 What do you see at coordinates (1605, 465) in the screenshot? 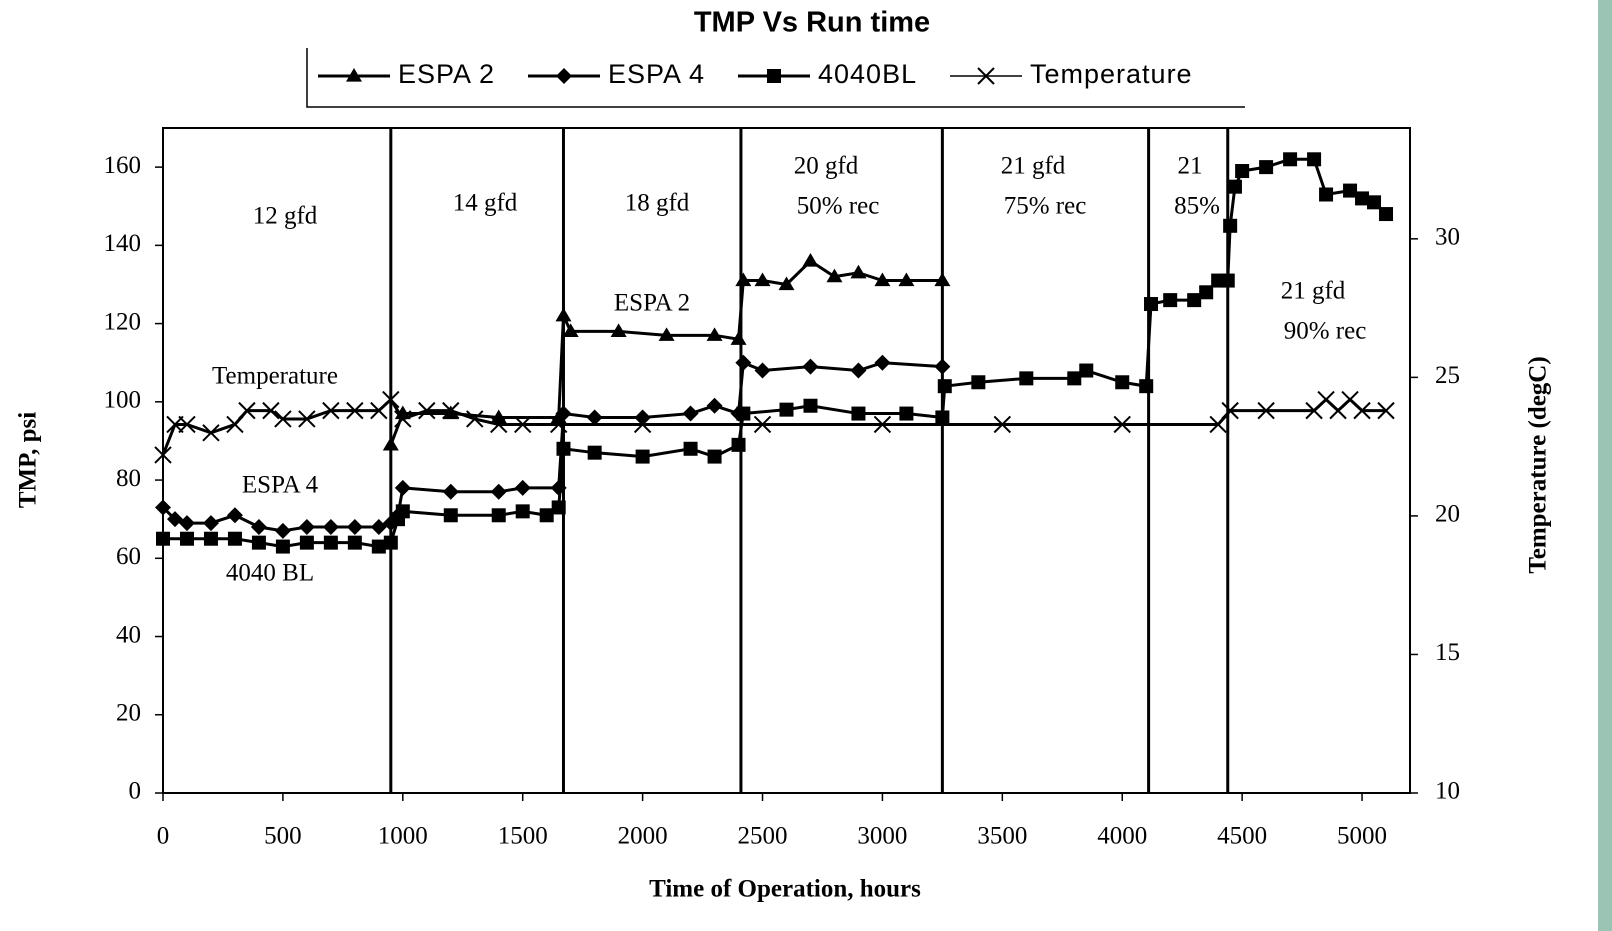
I see `side-strip` at bounding box center [1605, 465].